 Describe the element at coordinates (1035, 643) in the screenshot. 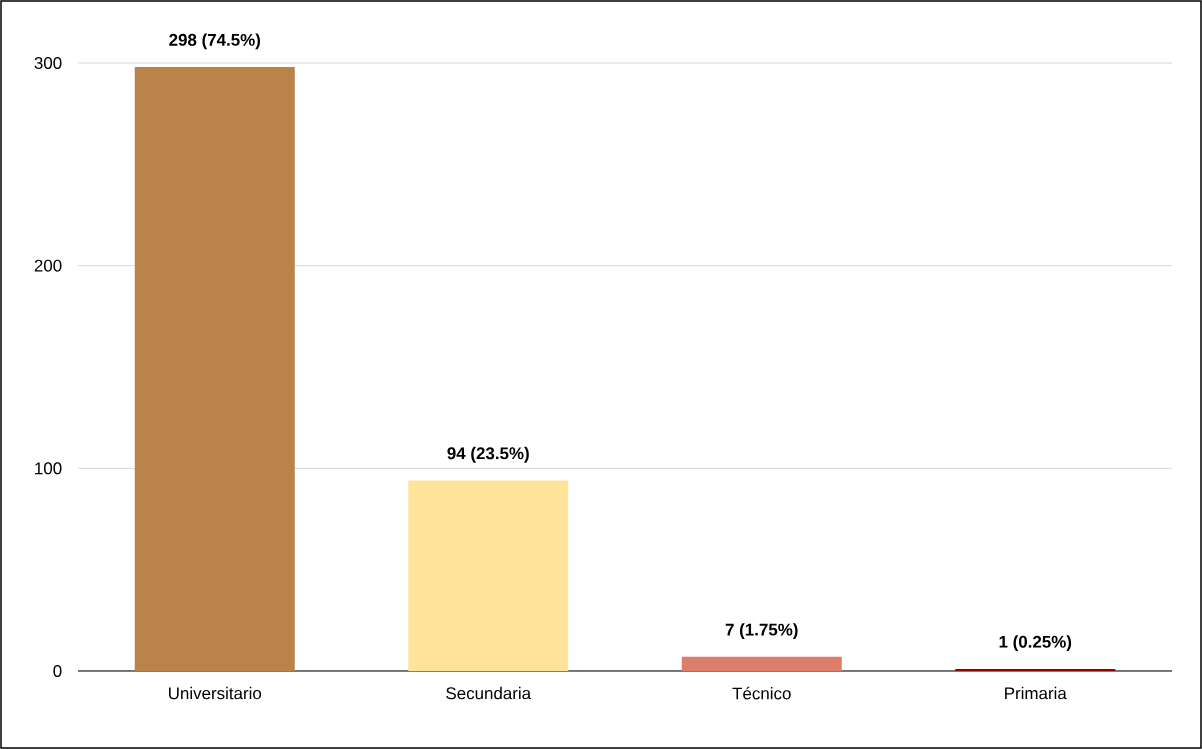

I see `data-label: 1 (0.25%)` at that location.